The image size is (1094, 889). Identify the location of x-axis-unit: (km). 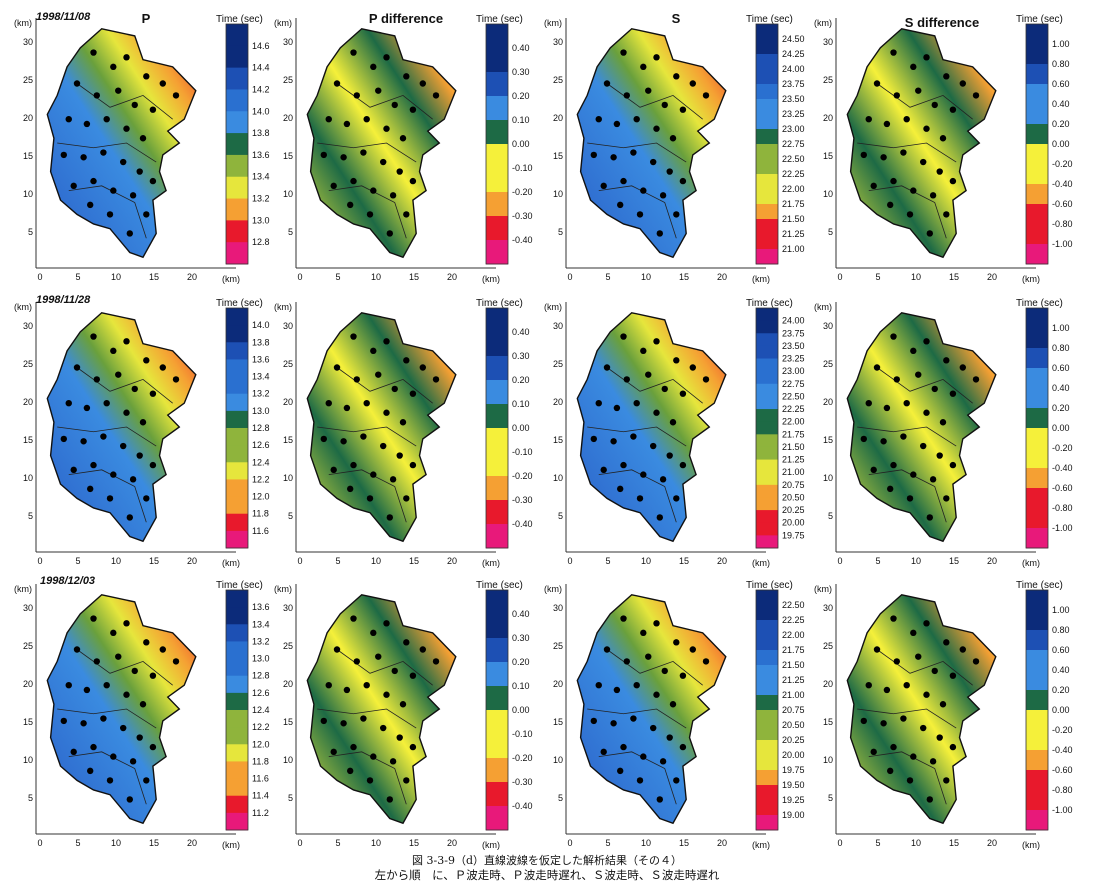
(1031, 279).